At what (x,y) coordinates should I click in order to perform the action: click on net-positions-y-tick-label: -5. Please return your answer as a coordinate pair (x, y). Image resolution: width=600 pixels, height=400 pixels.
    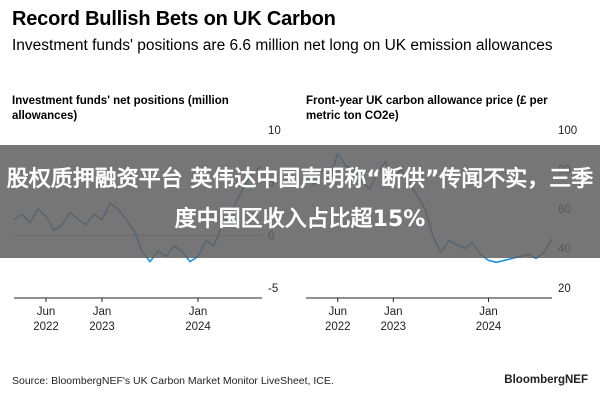
    Looking at the image, I should click on (273, 289).